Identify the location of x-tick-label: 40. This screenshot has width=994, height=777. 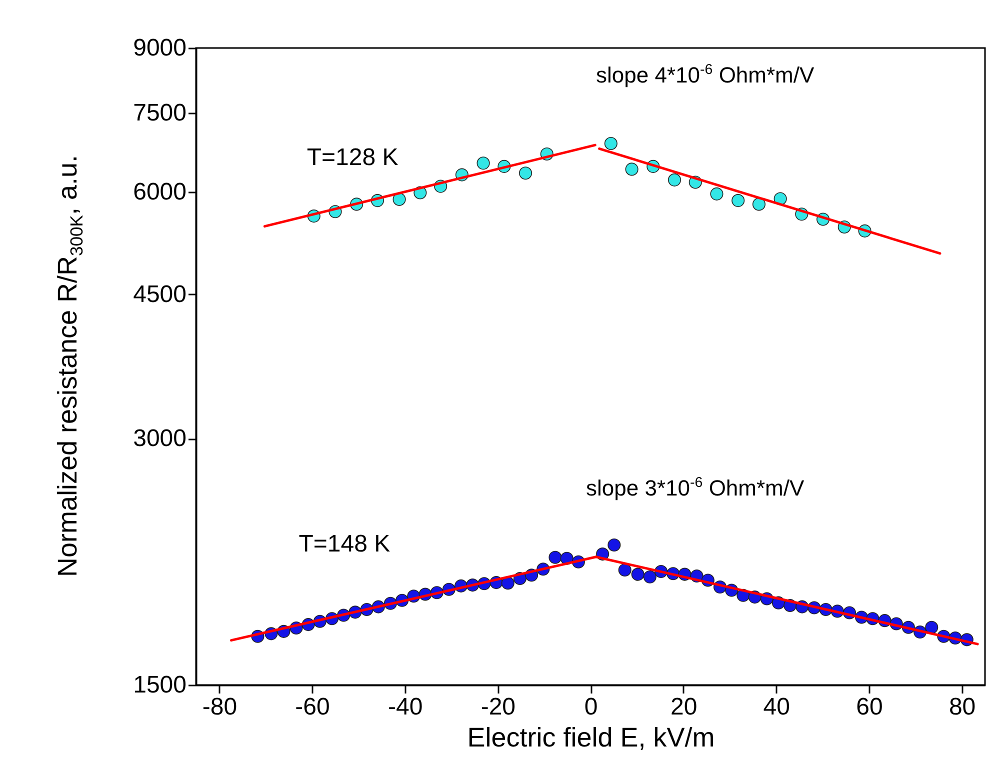
(776, 707).